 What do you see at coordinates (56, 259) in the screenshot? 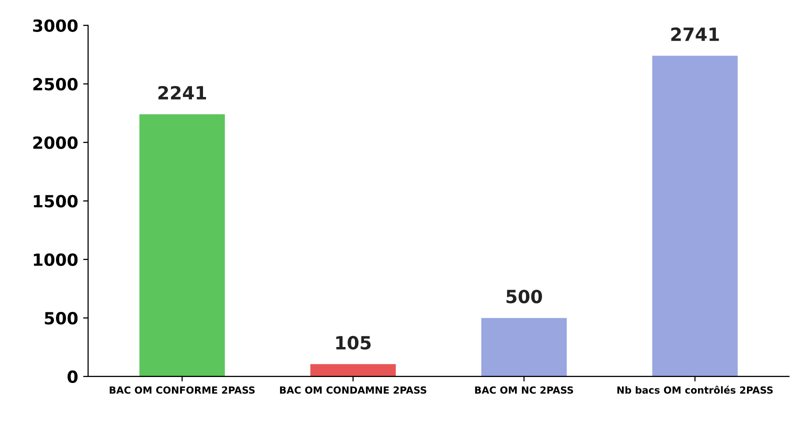
I see `y-tick-label: 1000` at bounding box center [56, 259].